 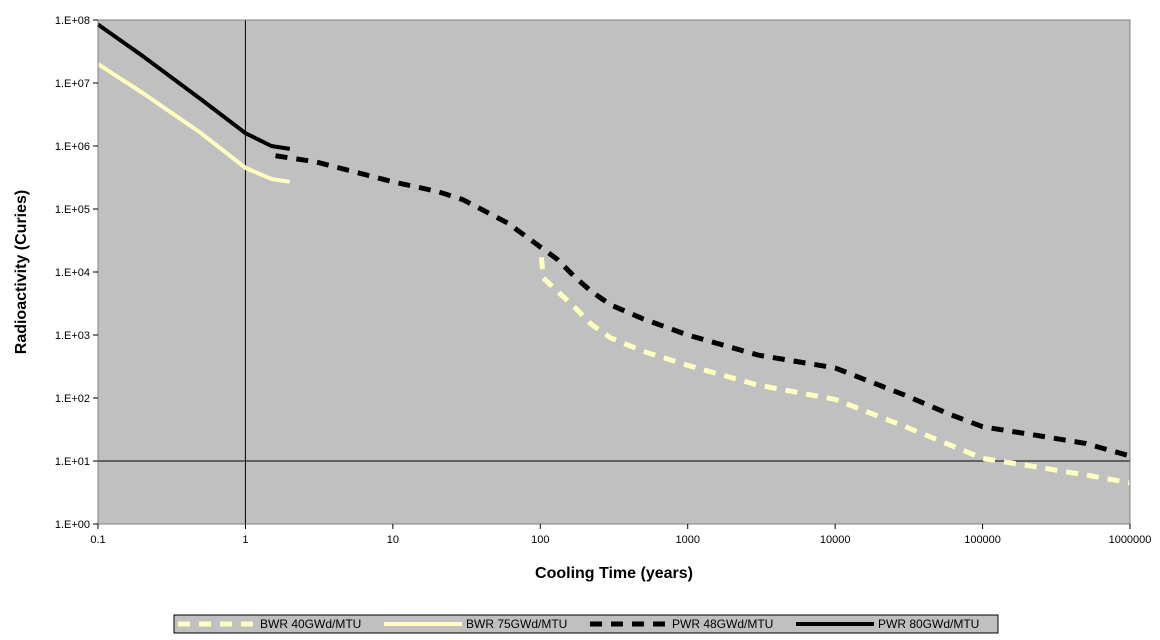 What do you see at coordinates (687, 540) in the screenshot?
I see `x-tick-label: 1000` at bounding box center [687, 540].